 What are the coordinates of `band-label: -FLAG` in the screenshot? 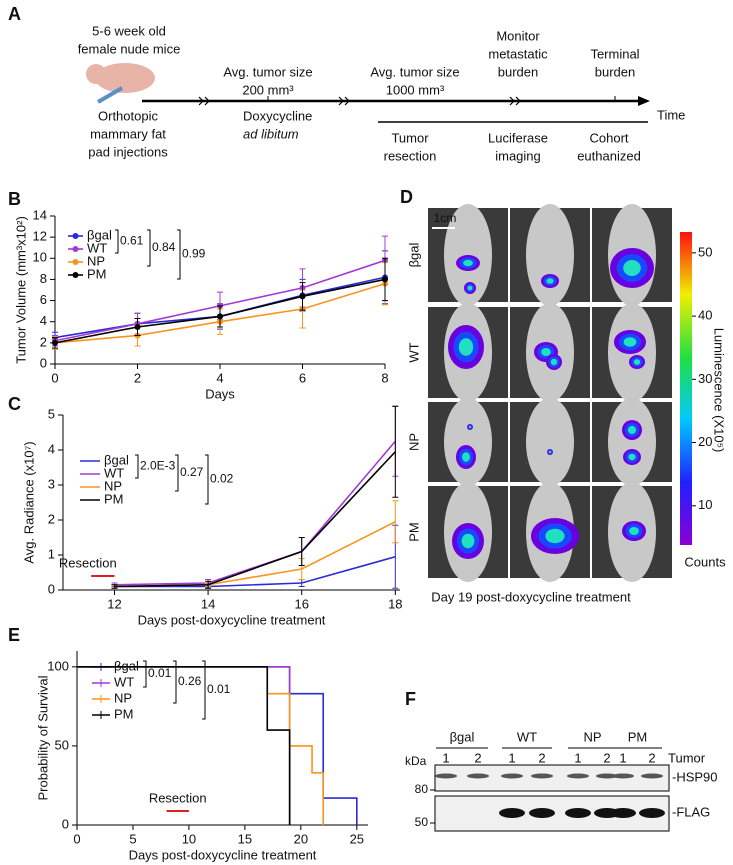 It's located at (691, 811).